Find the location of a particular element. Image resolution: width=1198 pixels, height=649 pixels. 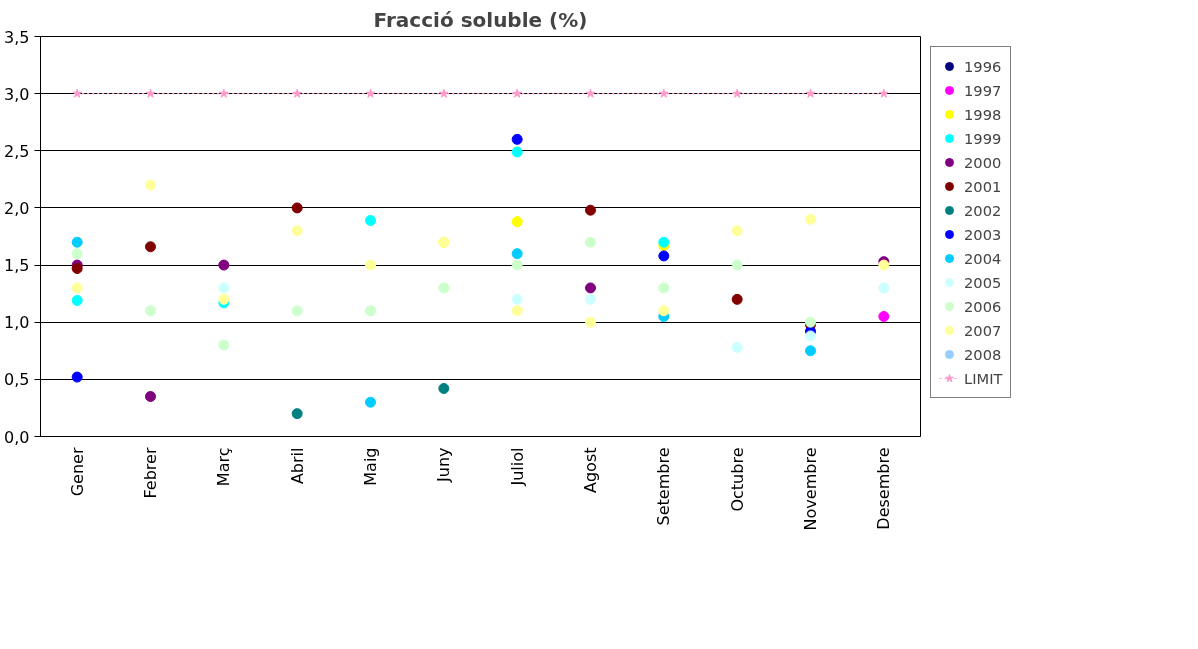

x-tick-label: Desembre is located at coordinates (884, 488).